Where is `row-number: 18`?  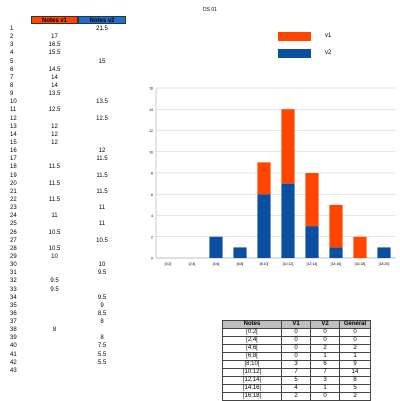
row-number: 18 is located at coordinates (13, 167).